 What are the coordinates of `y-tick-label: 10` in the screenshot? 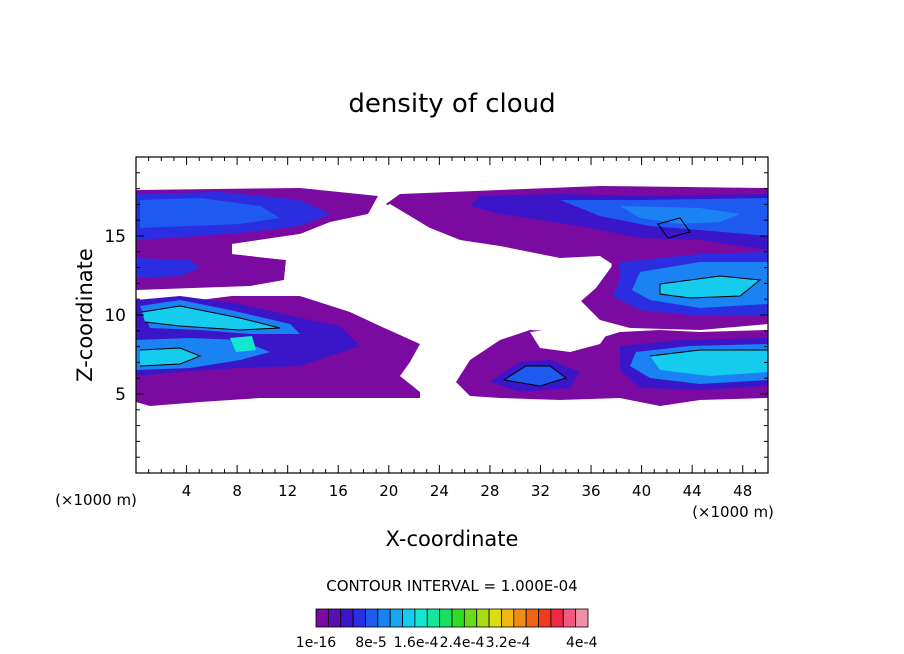 It's located at (115, 316).